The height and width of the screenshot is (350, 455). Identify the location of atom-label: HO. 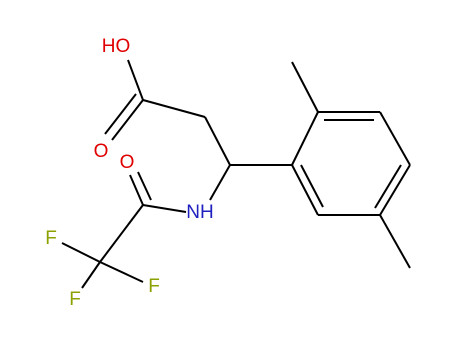
(116, 46).